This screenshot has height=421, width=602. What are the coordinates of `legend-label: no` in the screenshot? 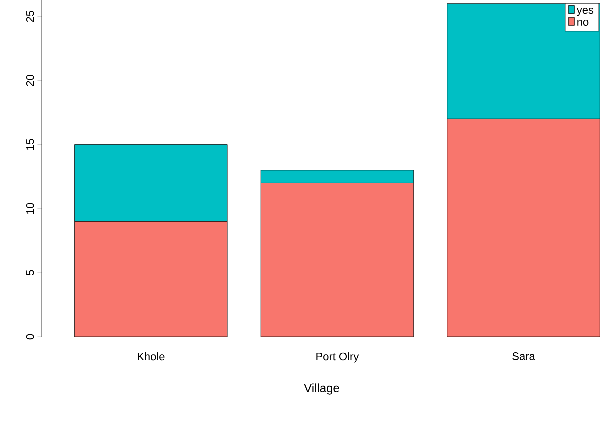 It's located at (583, 23).